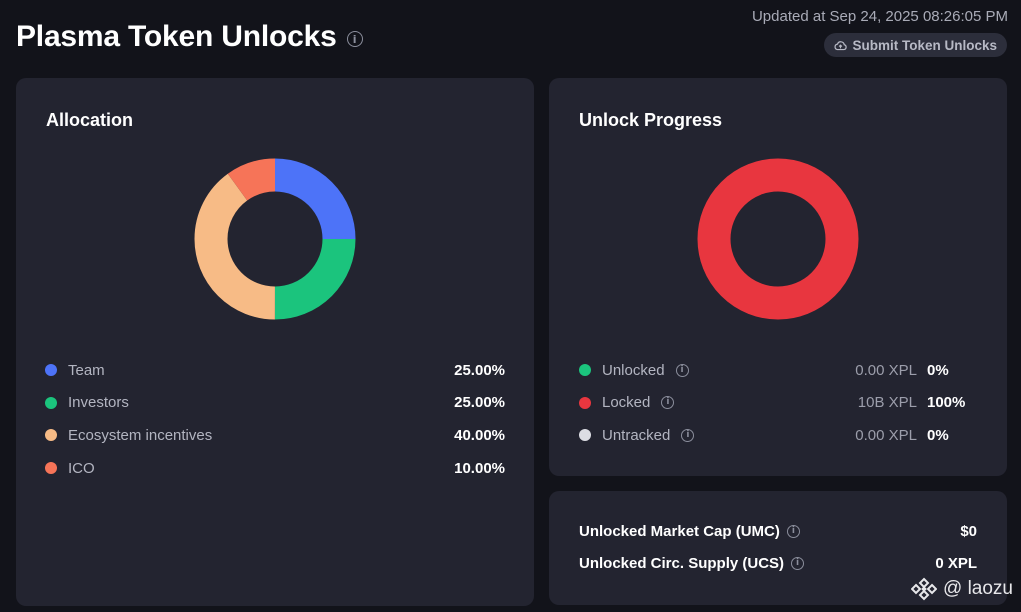 This screenshot has height=612, width=1021. What do you see at coordinates (275, 403) in the screenshot?
I see `legend-item-investors: Investors 25.00%` at bounding box center [275, 403].